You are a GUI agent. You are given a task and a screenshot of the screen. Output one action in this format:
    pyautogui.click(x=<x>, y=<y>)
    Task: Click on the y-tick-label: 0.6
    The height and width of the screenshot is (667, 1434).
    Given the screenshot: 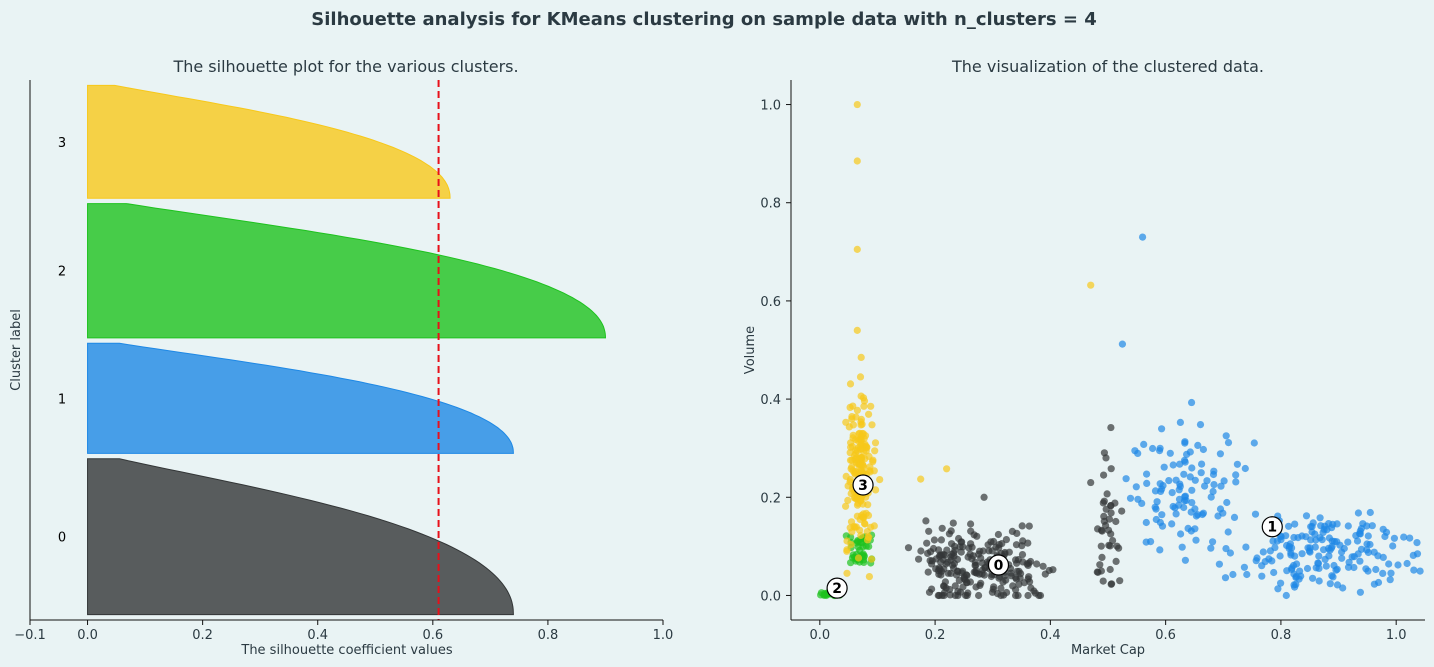 What is the action you would take?
    pyautogui.click(x=770, y=302)
    